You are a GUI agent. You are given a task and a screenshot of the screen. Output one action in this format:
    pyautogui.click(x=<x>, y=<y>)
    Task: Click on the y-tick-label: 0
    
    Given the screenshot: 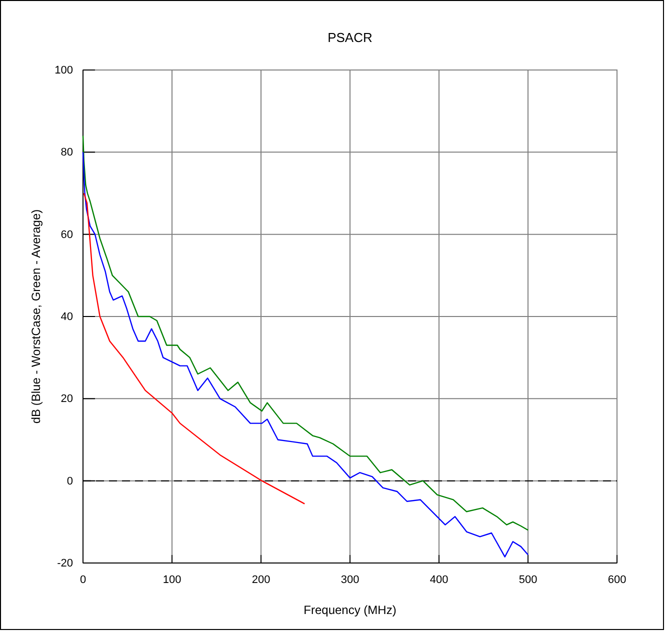 What is the action you would take?
    pyautogui.click(x=69, y=481)
    